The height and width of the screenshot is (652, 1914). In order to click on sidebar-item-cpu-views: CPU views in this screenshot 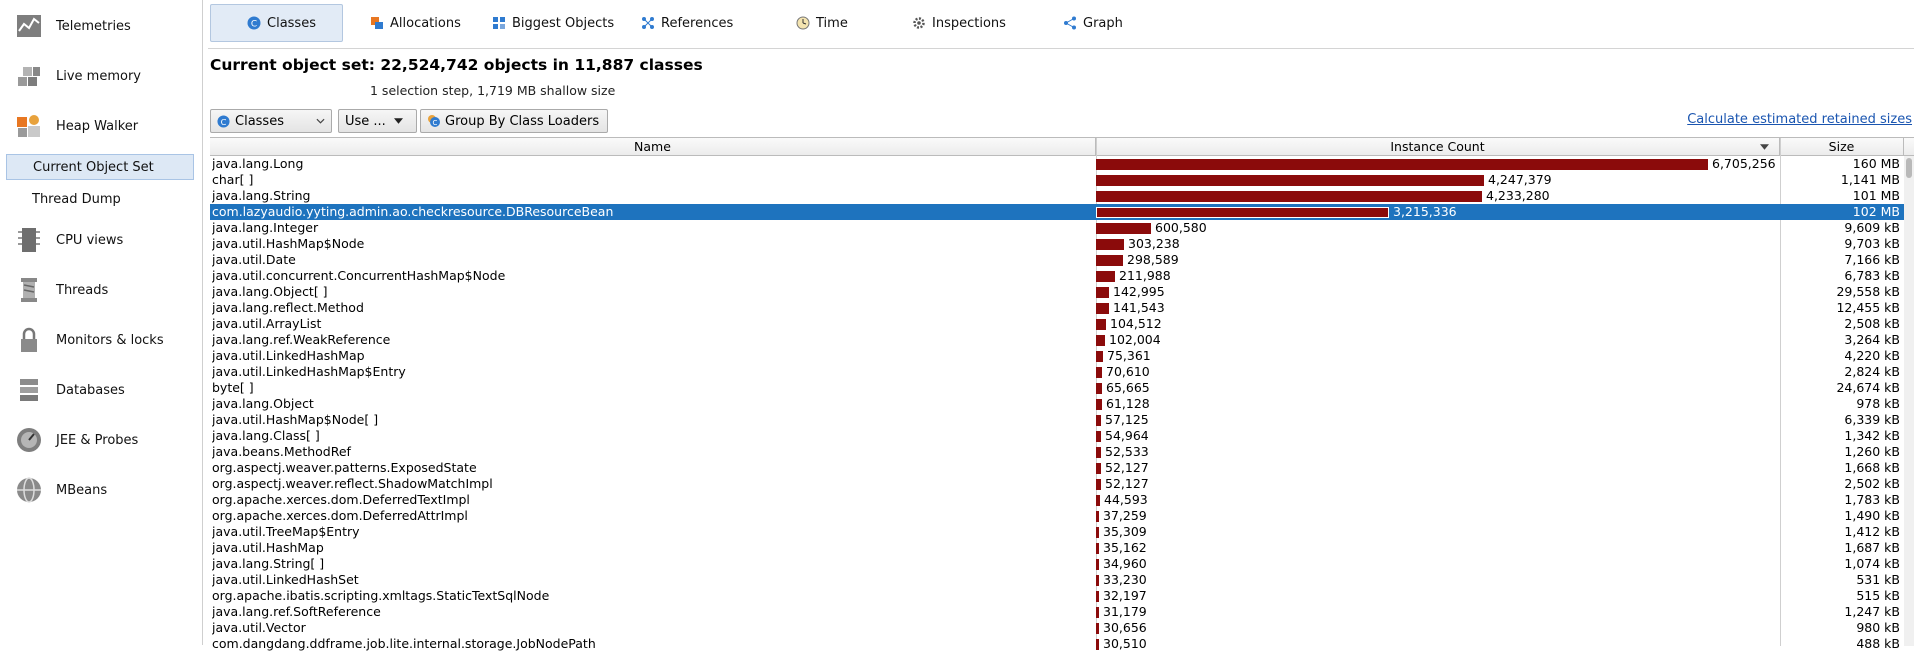, I will do `click(100, 240)`.